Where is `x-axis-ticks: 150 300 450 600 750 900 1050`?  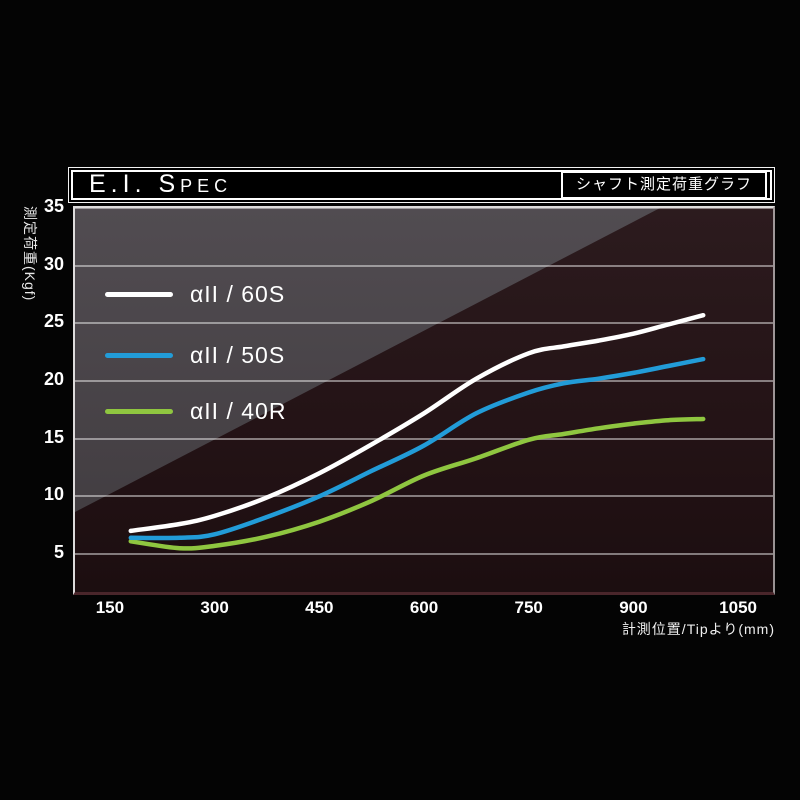 x-axis-ticks: 150 300 450 600 750 900 1050 is located at coordinates (424, 608).